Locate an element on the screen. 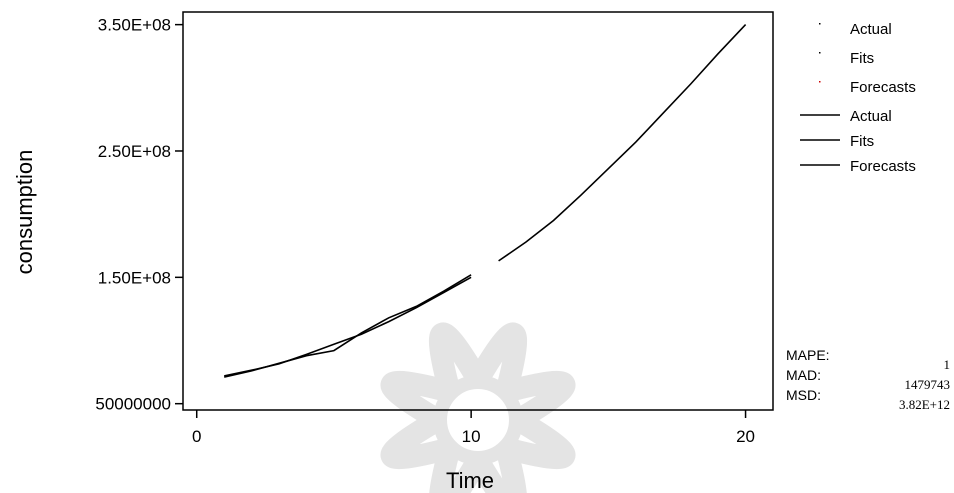 Image resolution: width=954 pixels, height=493 pixels. stat-label: MSD: is located at coordinates (803, 395).